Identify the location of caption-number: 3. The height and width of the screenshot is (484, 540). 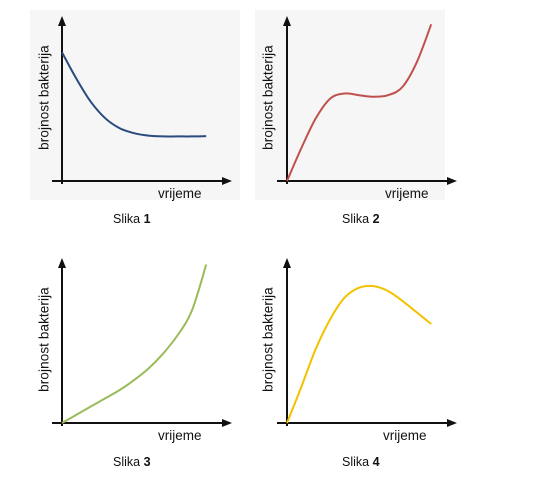
(147, 462).